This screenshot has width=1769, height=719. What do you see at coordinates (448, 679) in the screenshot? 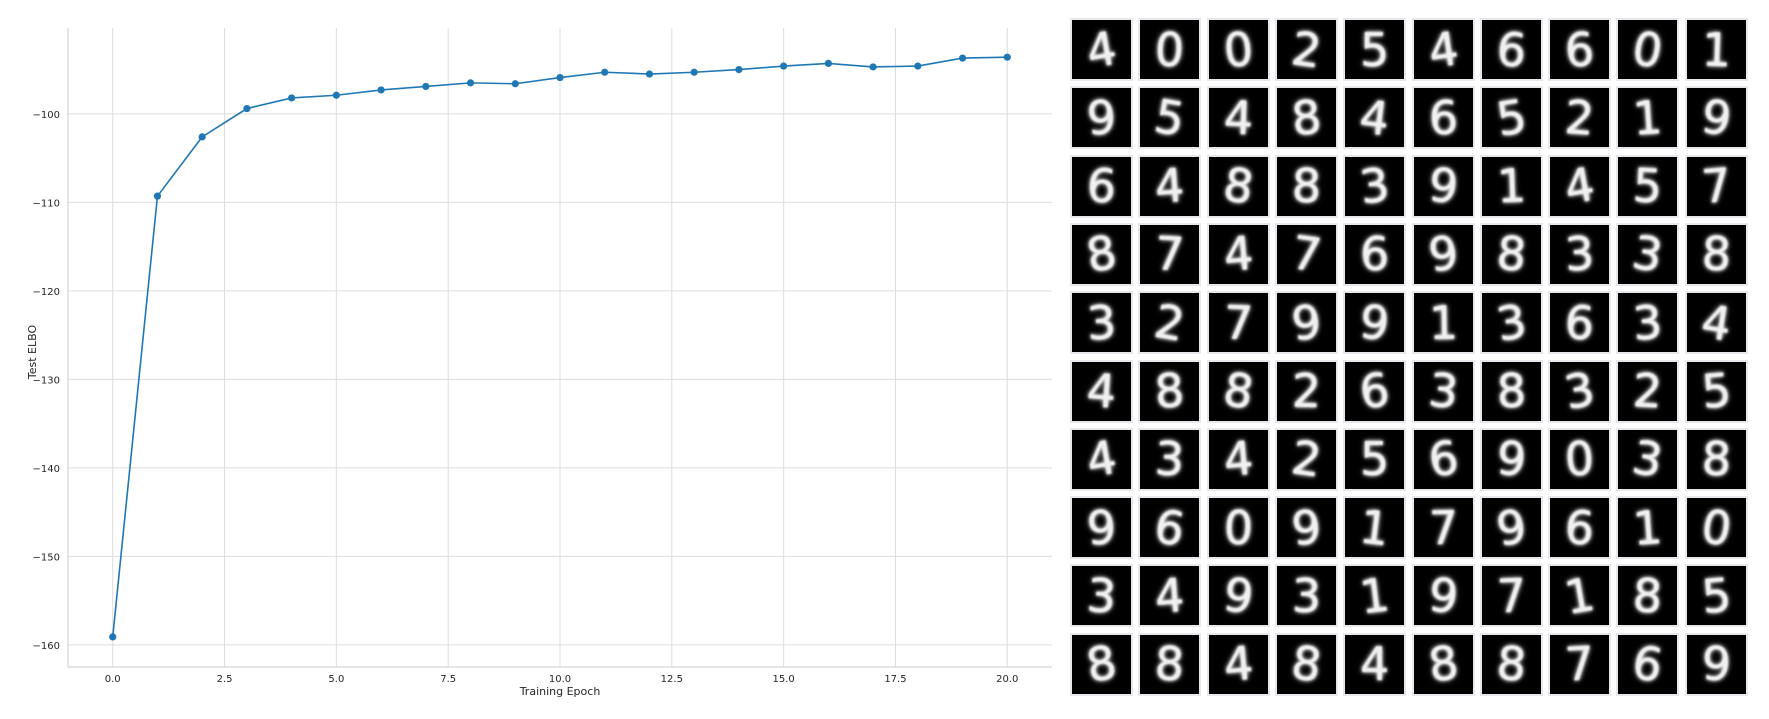
I see `x-tick-label: 7.5` at bounding box center [448, 679].